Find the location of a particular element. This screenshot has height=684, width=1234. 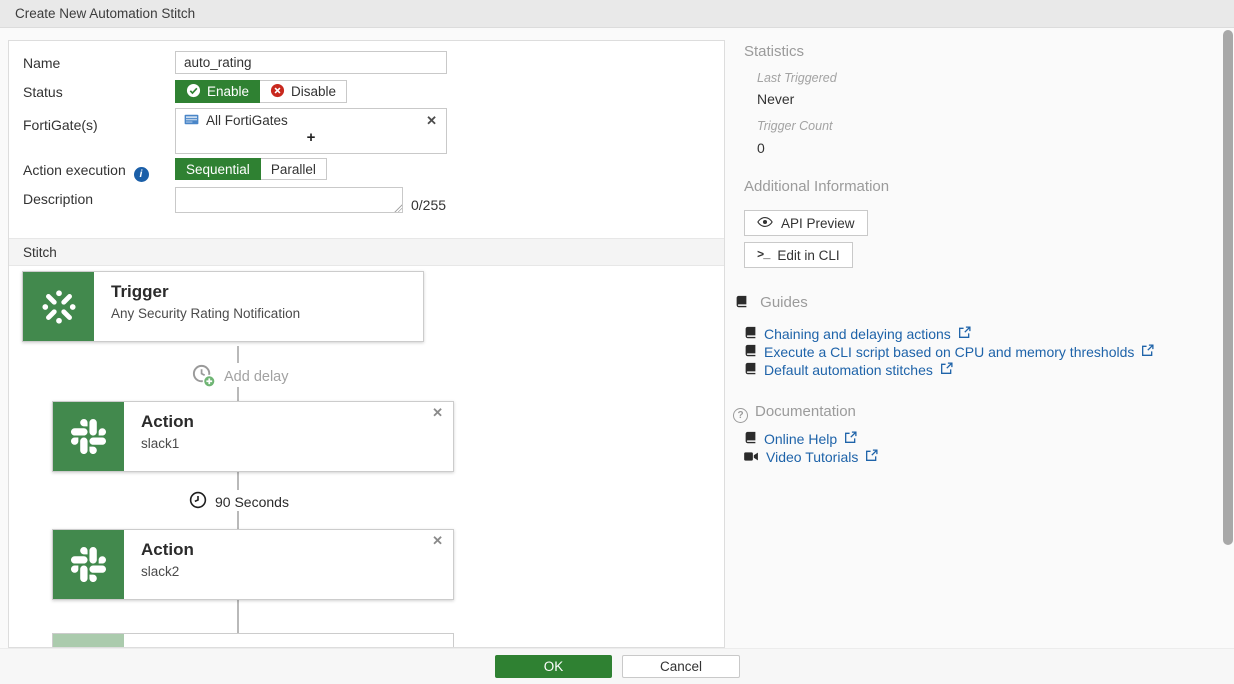

doc-link-row: Online Help is located at coordinates (800, 439).